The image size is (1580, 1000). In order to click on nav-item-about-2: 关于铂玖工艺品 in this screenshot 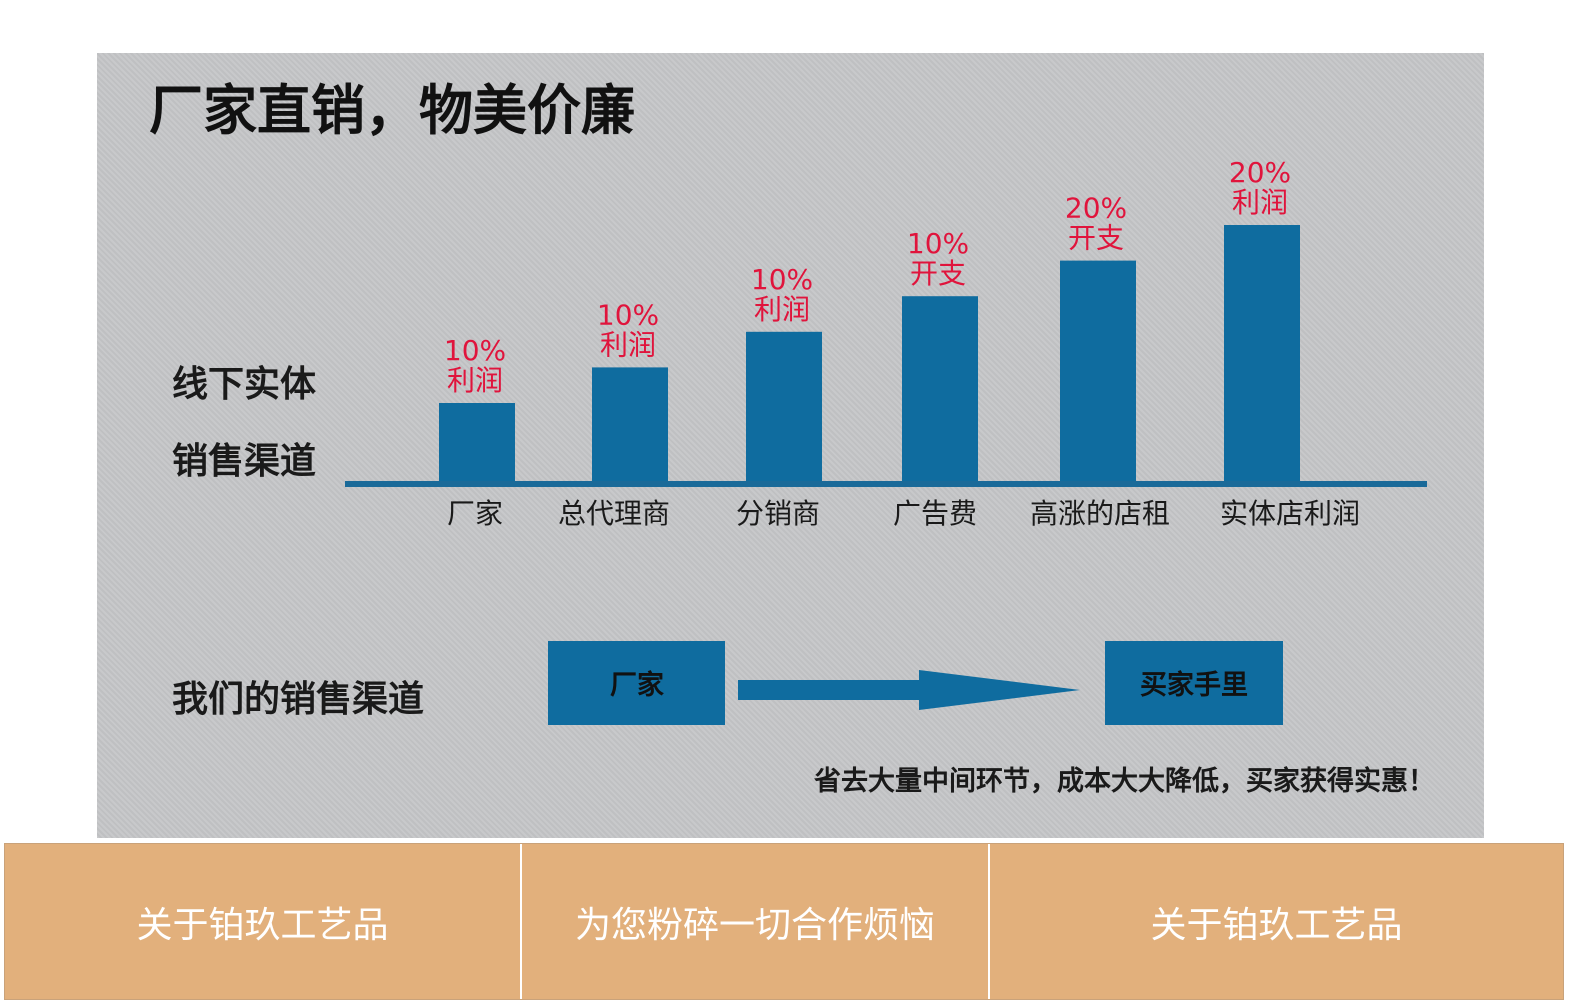, I will do `click(1275, 921)`.